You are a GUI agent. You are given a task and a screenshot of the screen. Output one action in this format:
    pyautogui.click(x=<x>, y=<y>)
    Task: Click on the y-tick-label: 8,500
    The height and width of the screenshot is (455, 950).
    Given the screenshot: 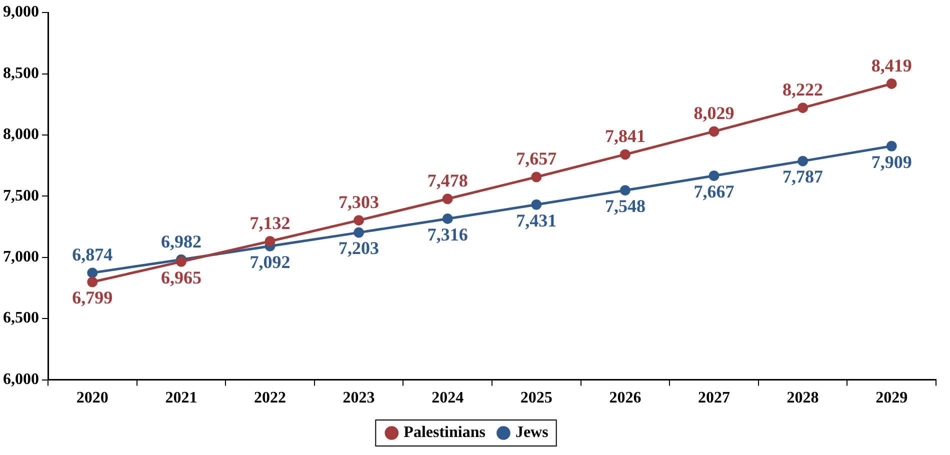 What is the action you would take?
    pyautogui.click(x=21, y=73)
    